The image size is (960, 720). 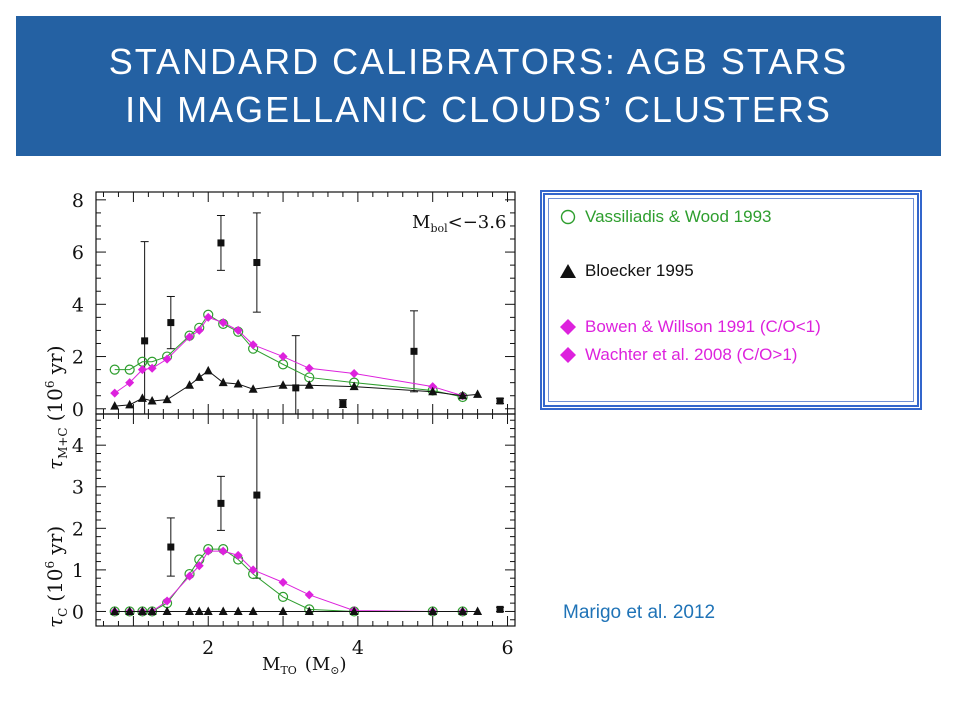 What do you see at coordinates (63, 443) in the screenshot?
I see `y-label-top-sub: M+C` at bounding box center [63, 443].